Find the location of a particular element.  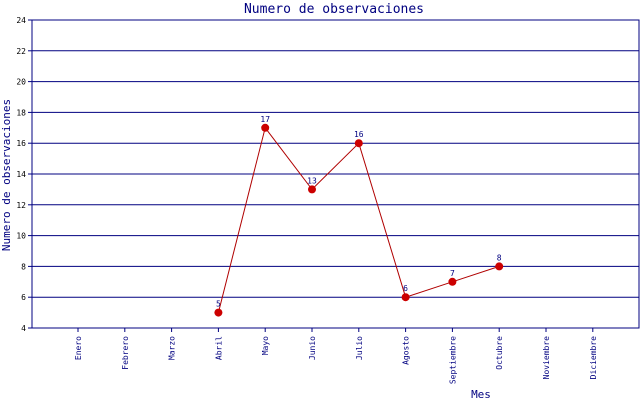

x-tick-label: Agosto is located at coordinates (406, 350).